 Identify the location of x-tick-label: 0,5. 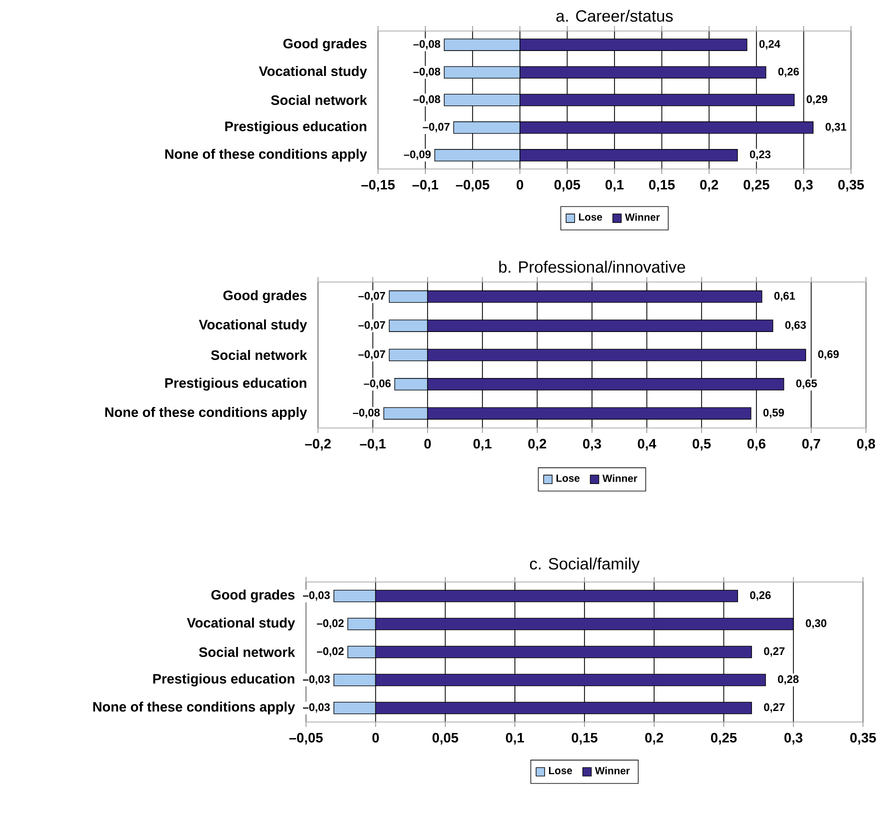
(701, 444).